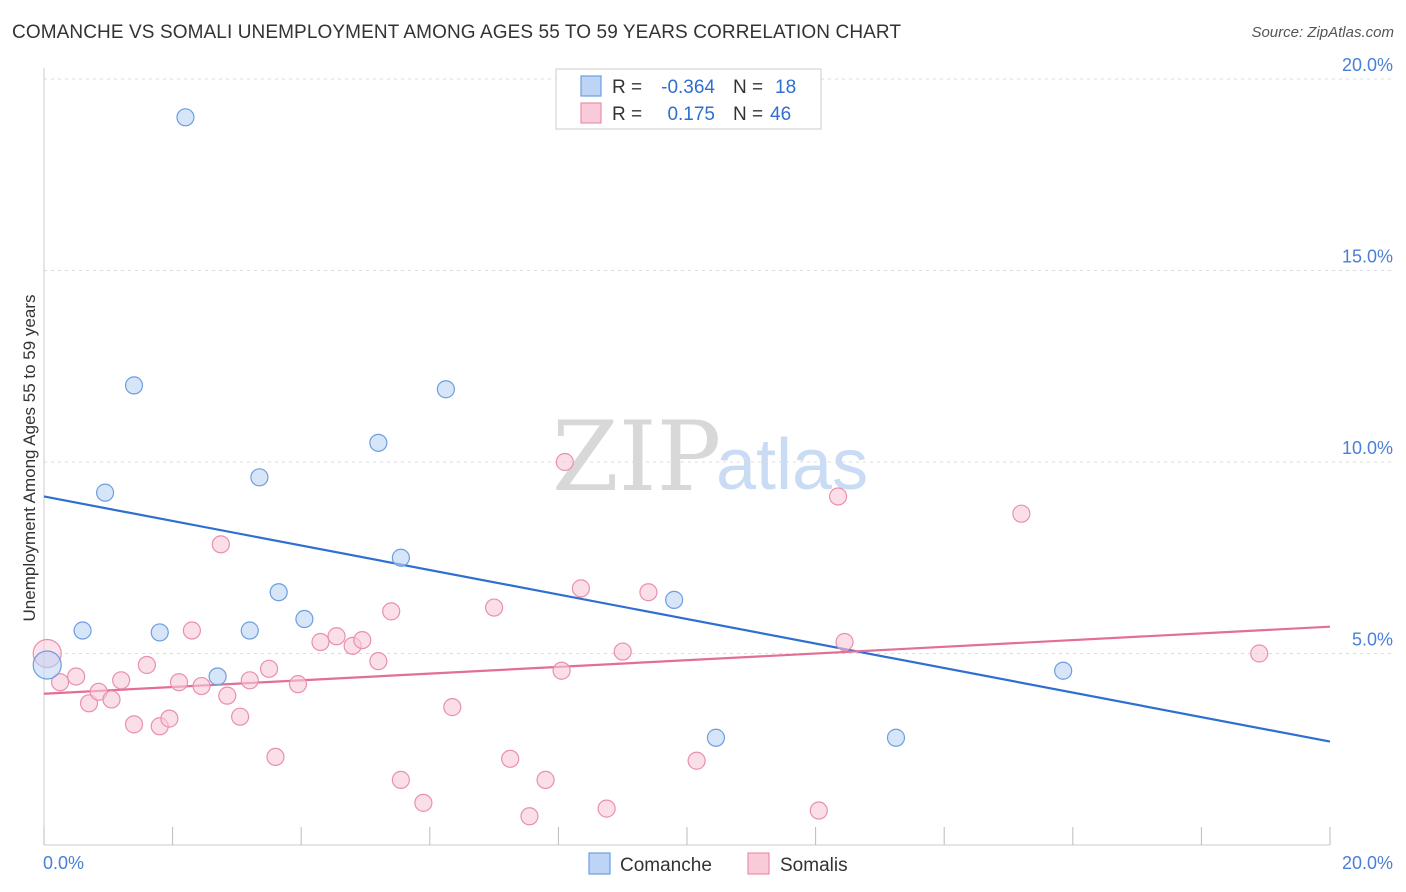  I want to click on legend-n-label-somalis: N =, so click(748, 114).